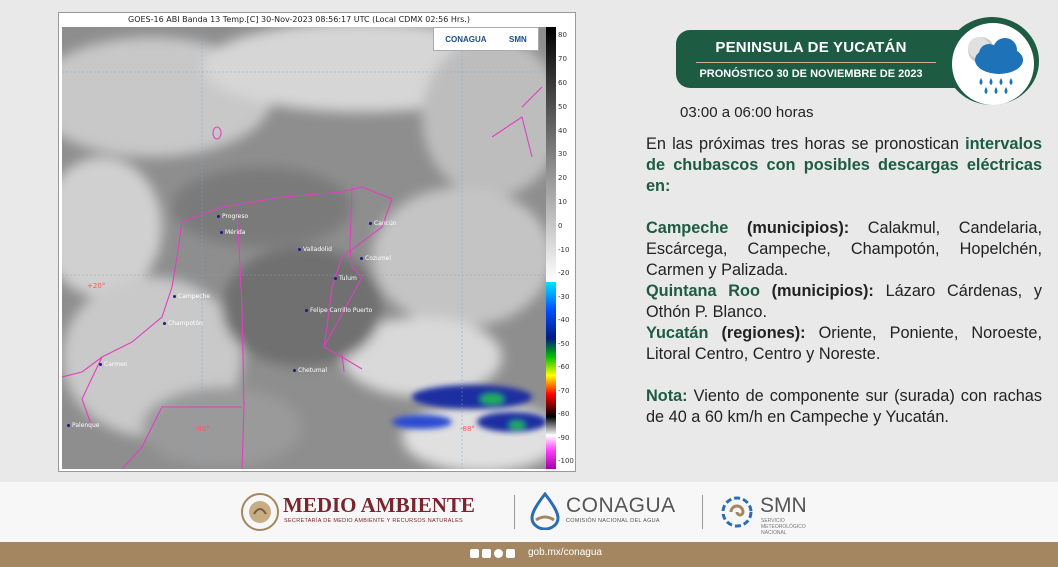 The image size is (1058, 567). What do you see at coordinates (466, 39) in the screenshot?
I see `conagua-mini-logo: CONAGUA` at bounding box center [466, 39].